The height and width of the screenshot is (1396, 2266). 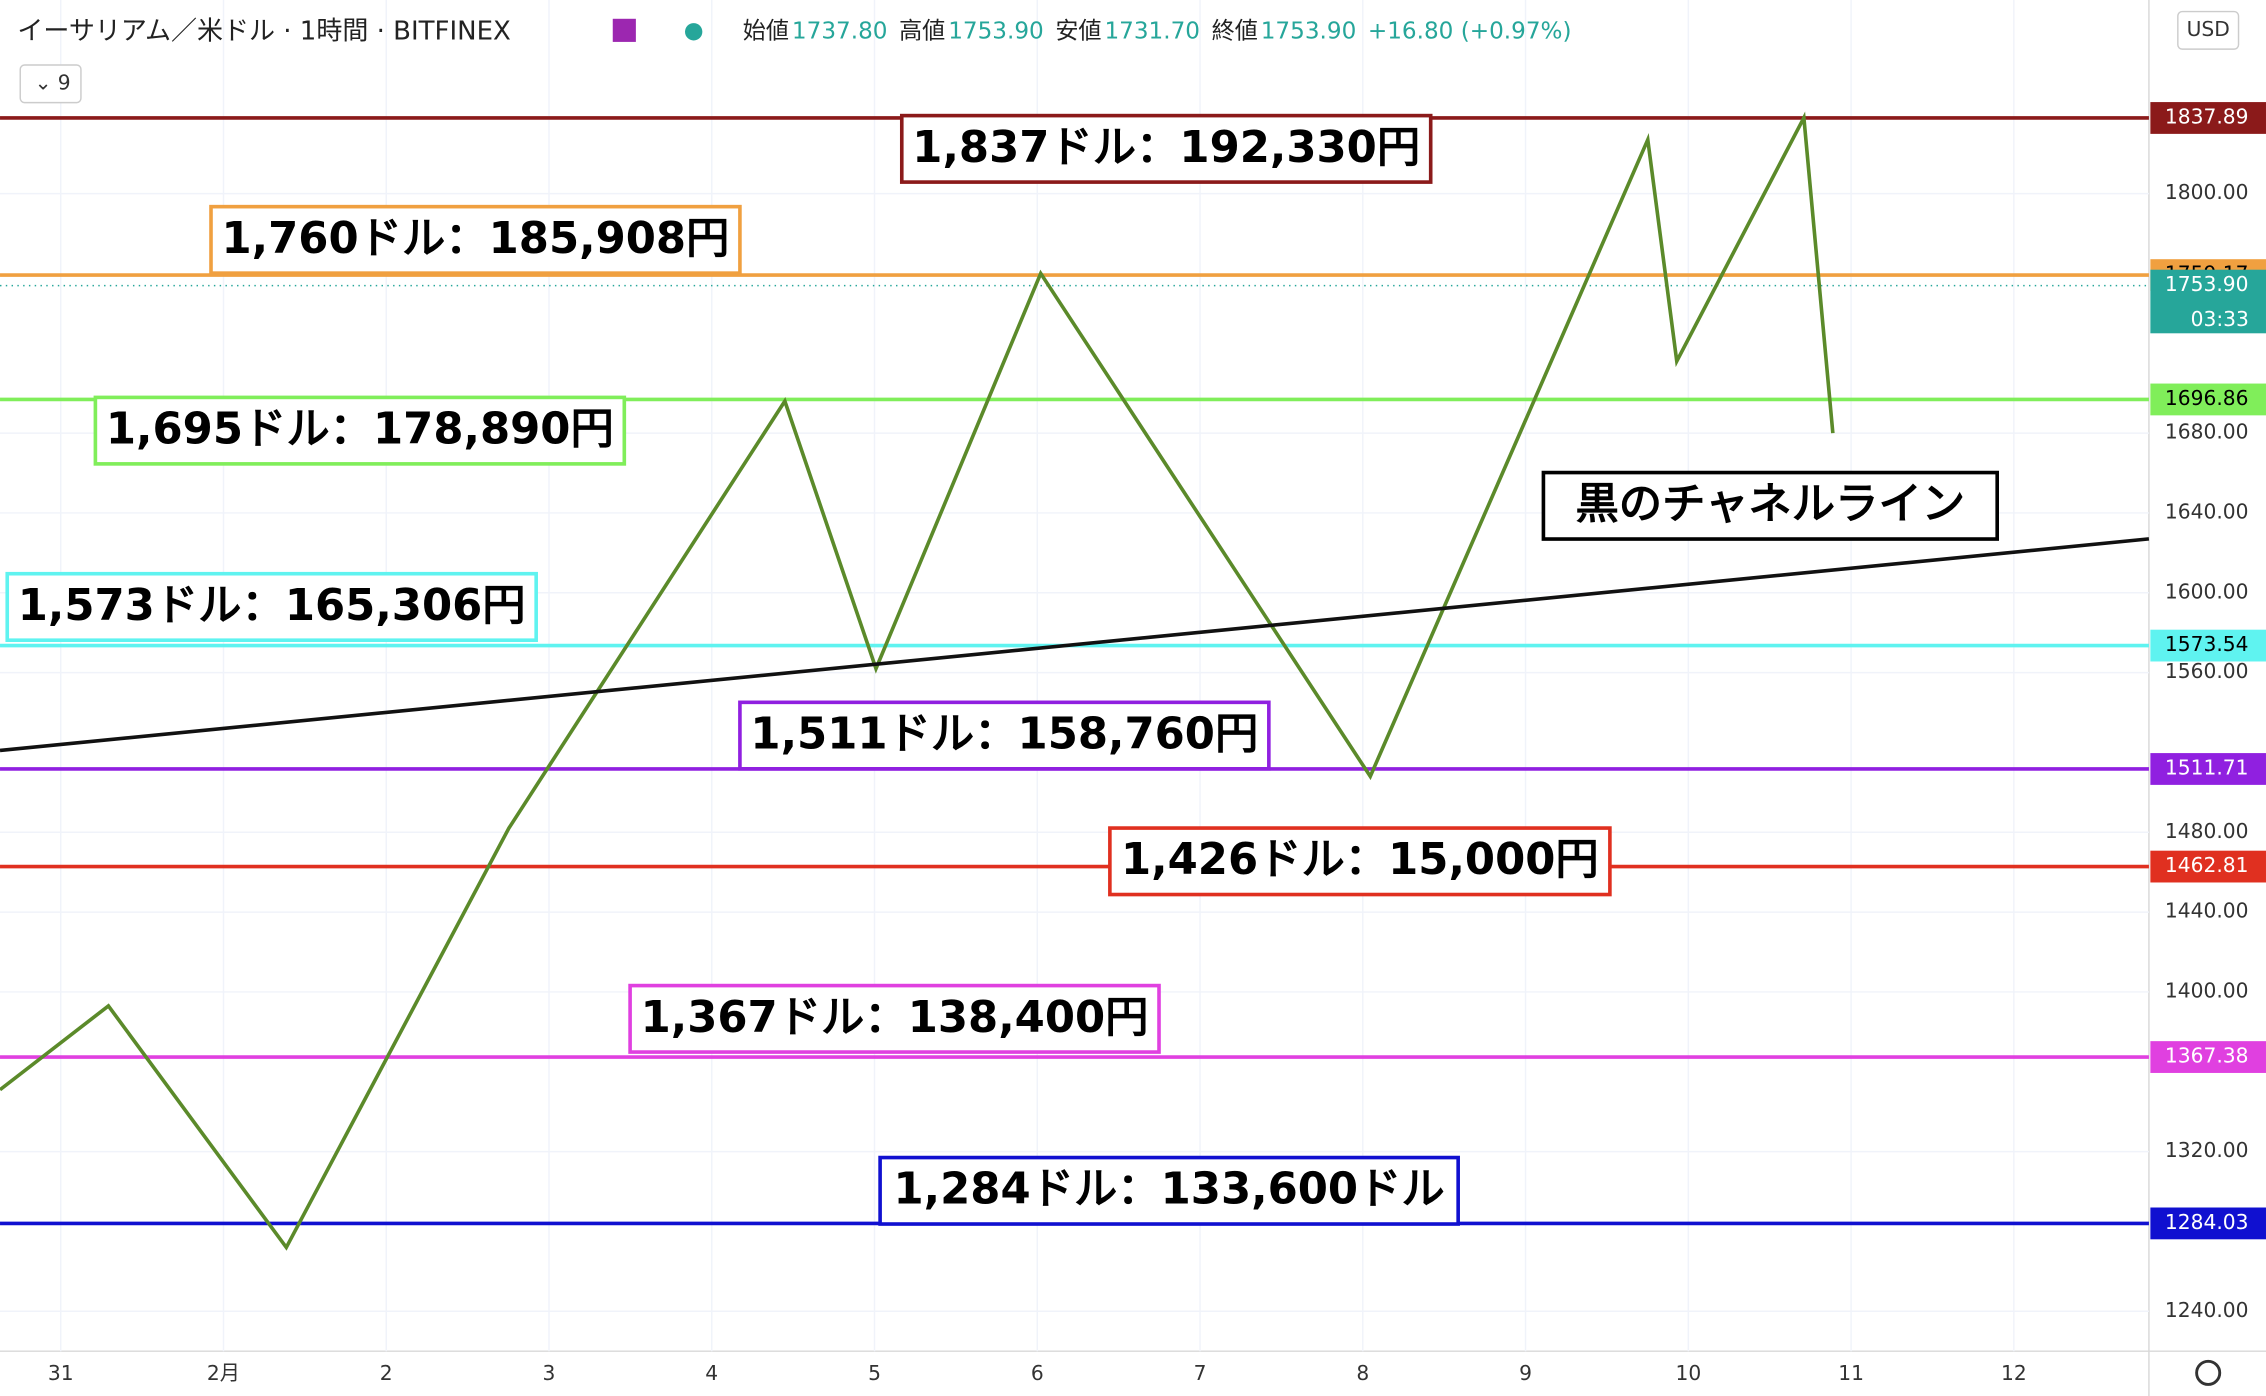 I want to click on annotation-text: 1,511ドル：158,760円, so click(x=1004, y=735).